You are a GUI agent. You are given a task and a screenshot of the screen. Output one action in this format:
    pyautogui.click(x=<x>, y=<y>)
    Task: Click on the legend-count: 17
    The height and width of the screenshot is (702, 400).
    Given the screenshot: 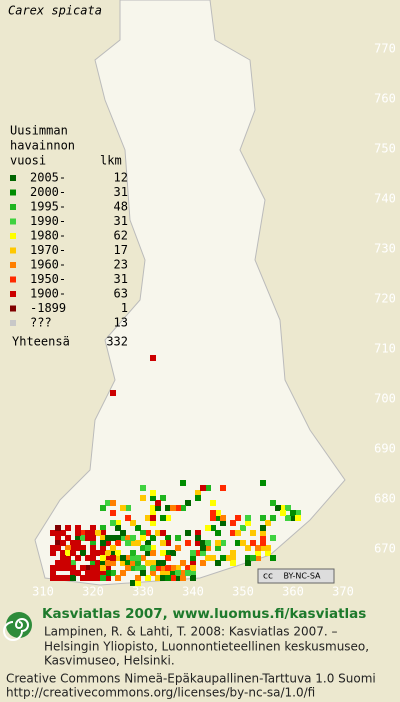 What is the action you would take?
    pyautogui.click(x=121, y=250)
    